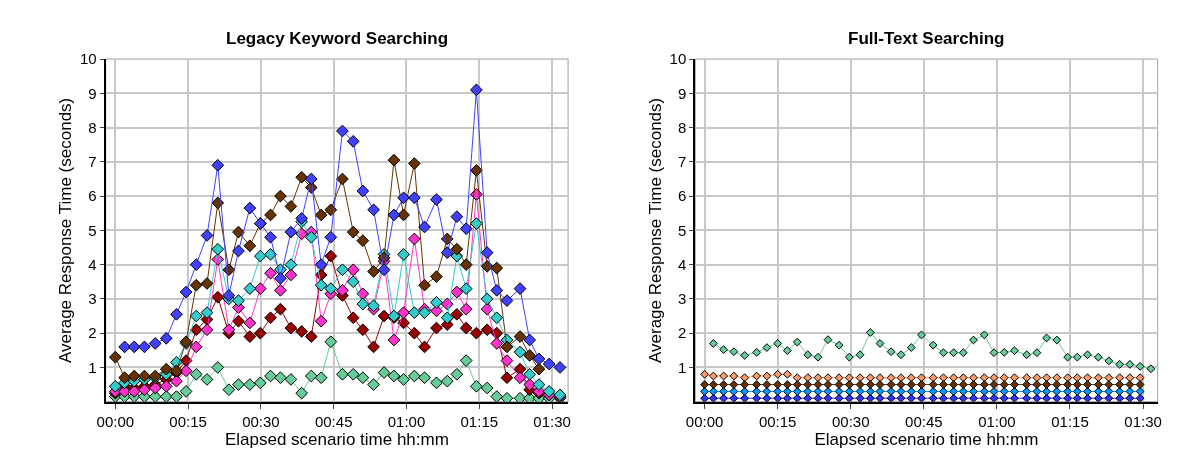 This screenshot has width=1189, height=474. I want to click on chart-title: Full-Text Searching, so click(926, 38).